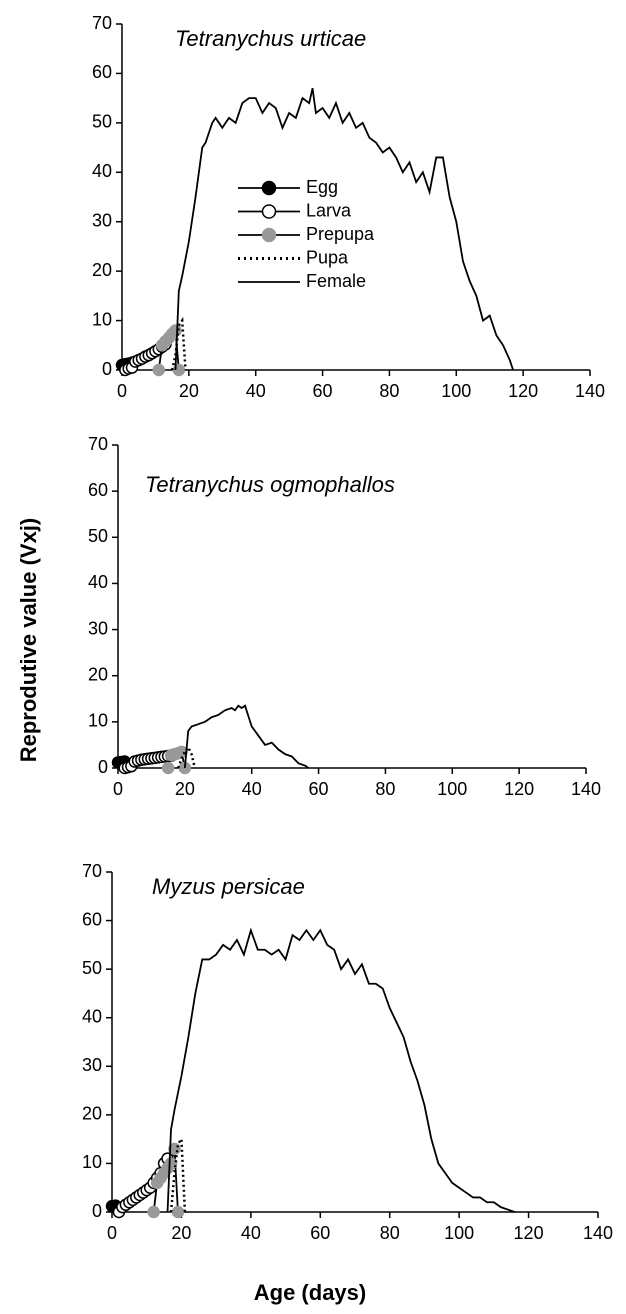  I want to click on legend-label: Larva, so click(329, 210).